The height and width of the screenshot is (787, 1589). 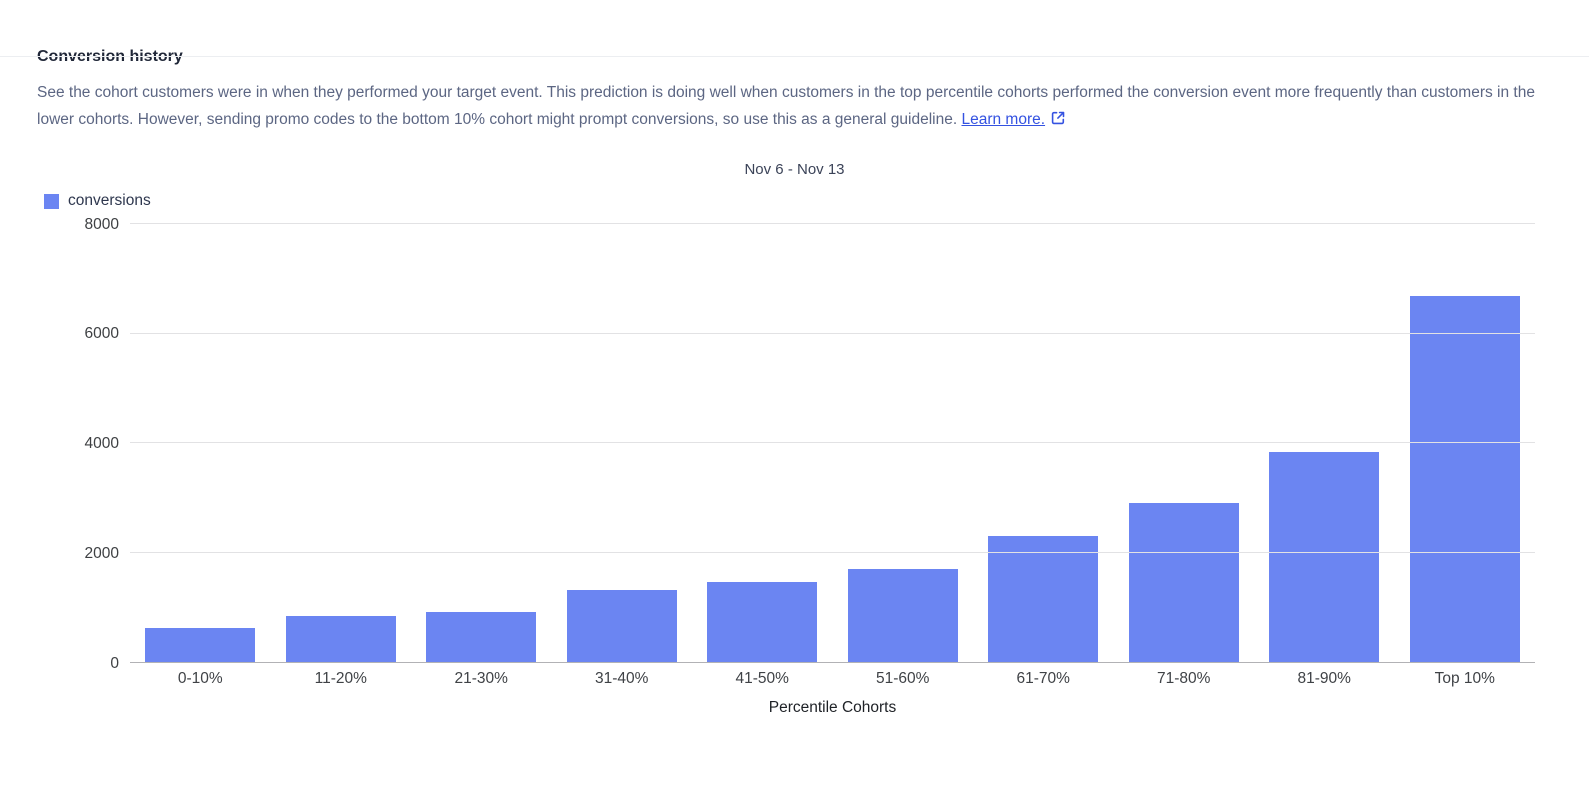 What do you see at coordinates (1464, 479) in the screenshot?
I see `bar-Top 10%` at bounding box center [1464, 479].